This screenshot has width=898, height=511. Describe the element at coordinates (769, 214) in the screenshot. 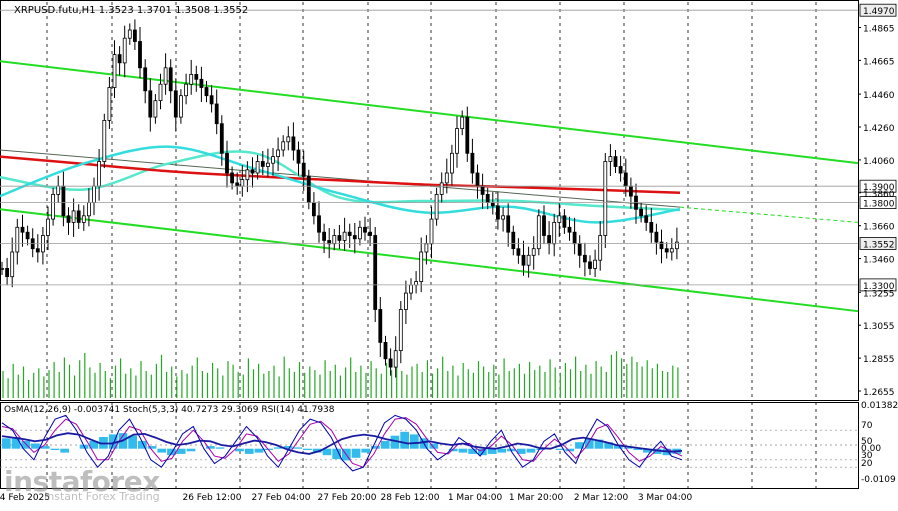

I see `middle-trend-extension` at that location.